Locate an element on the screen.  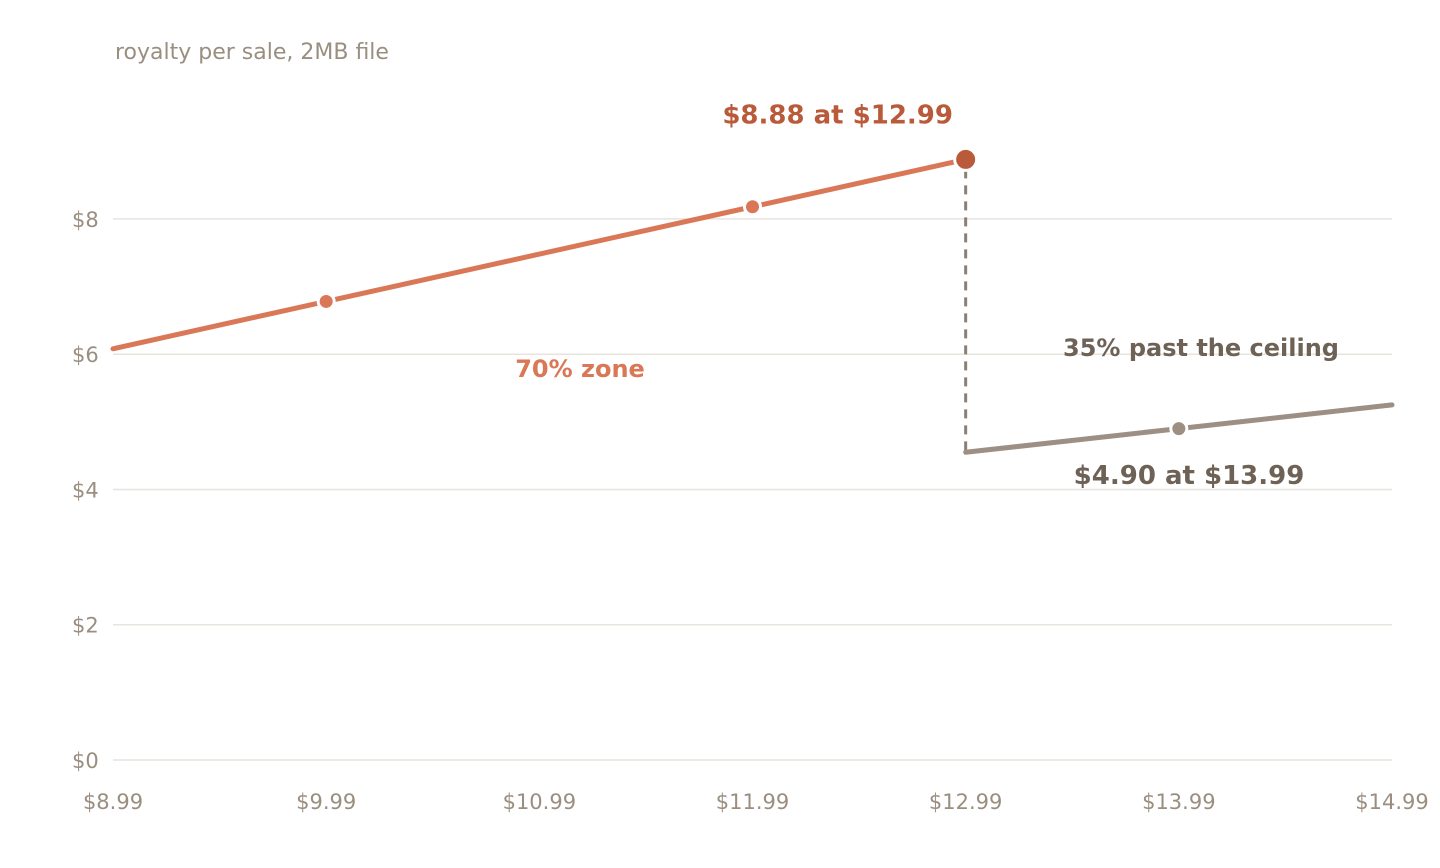
y-tick-label: $6 is located at coordinates (85, 355).